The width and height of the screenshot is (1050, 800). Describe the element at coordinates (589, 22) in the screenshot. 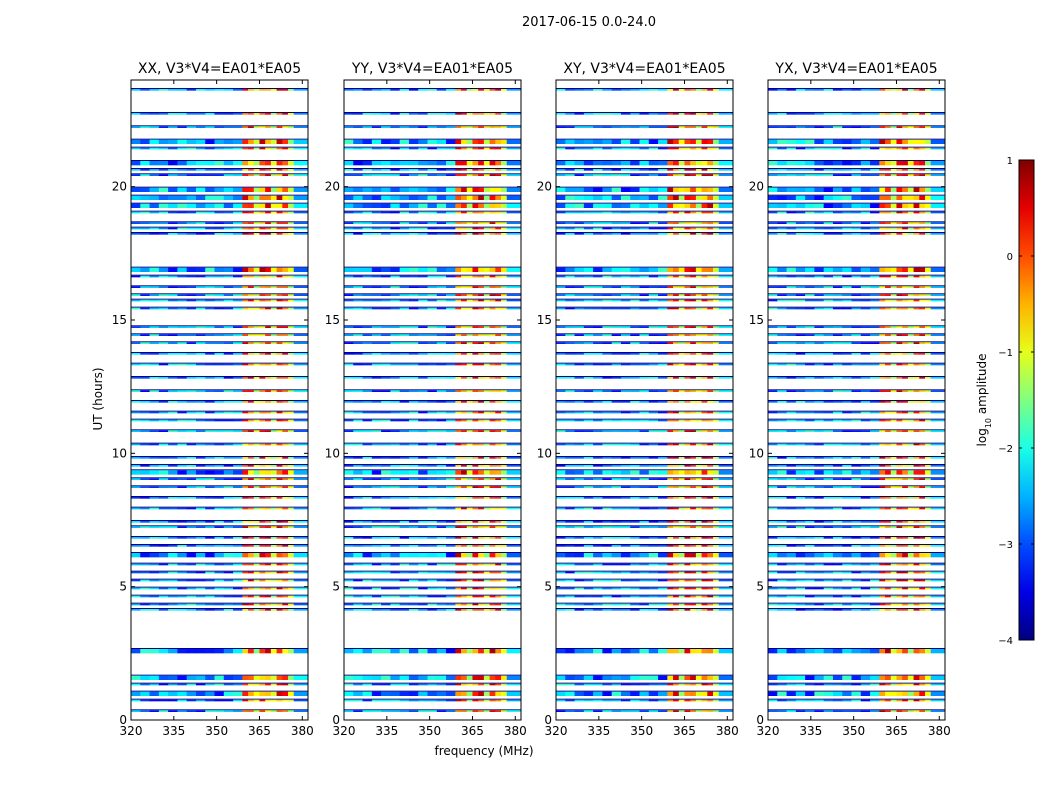

I see `figure-suptitle: 2017-06-15 0.0-24.0` at that location.